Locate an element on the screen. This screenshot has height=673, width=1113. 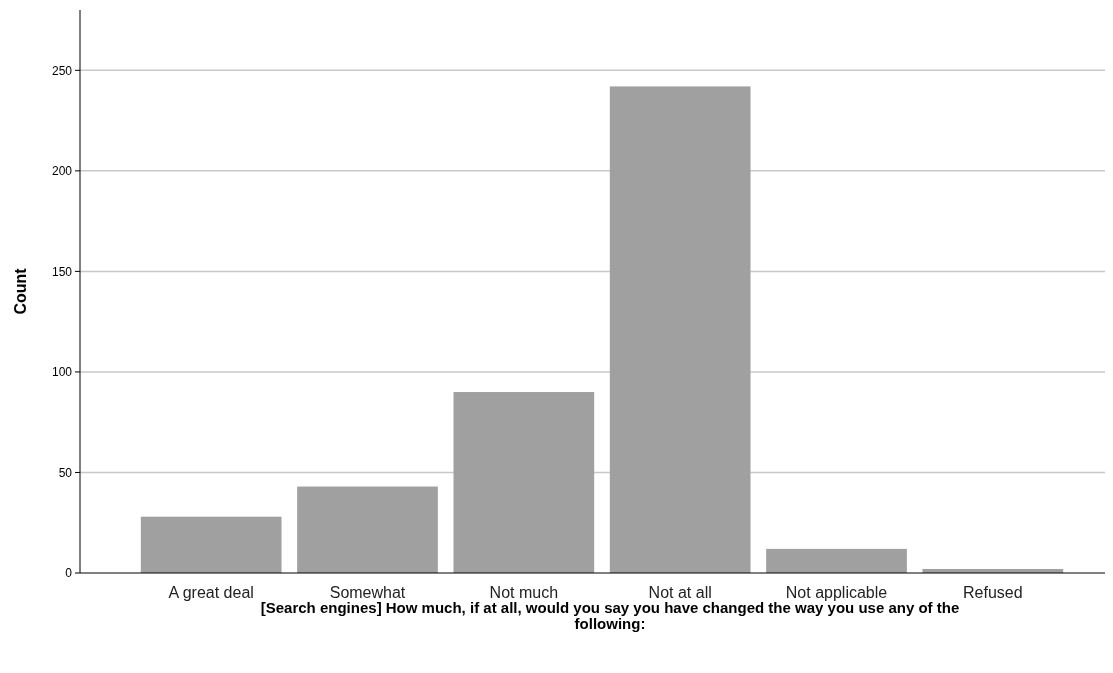
y-tick-label: 100 is located at coordinates (62, 372).